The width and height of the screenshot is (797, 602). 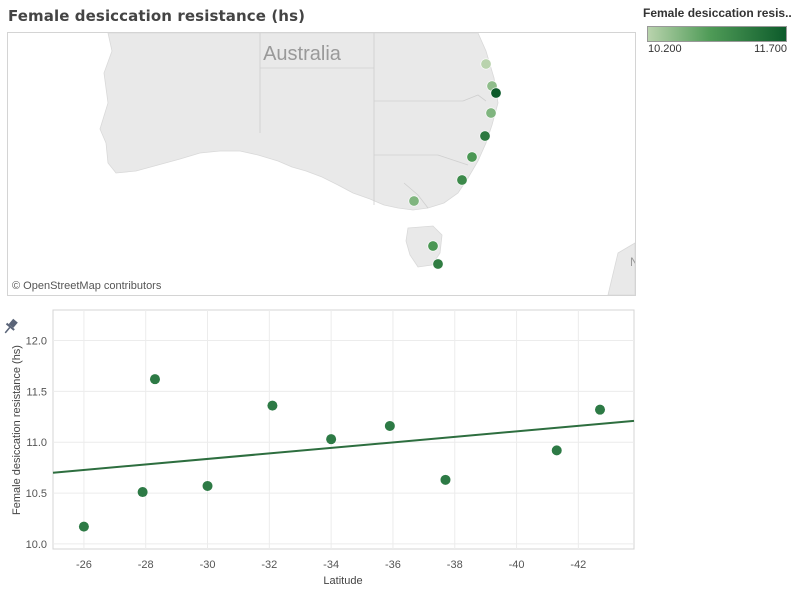 I want to click on x-axis-label: Latitude, so click(x=342, y=581).